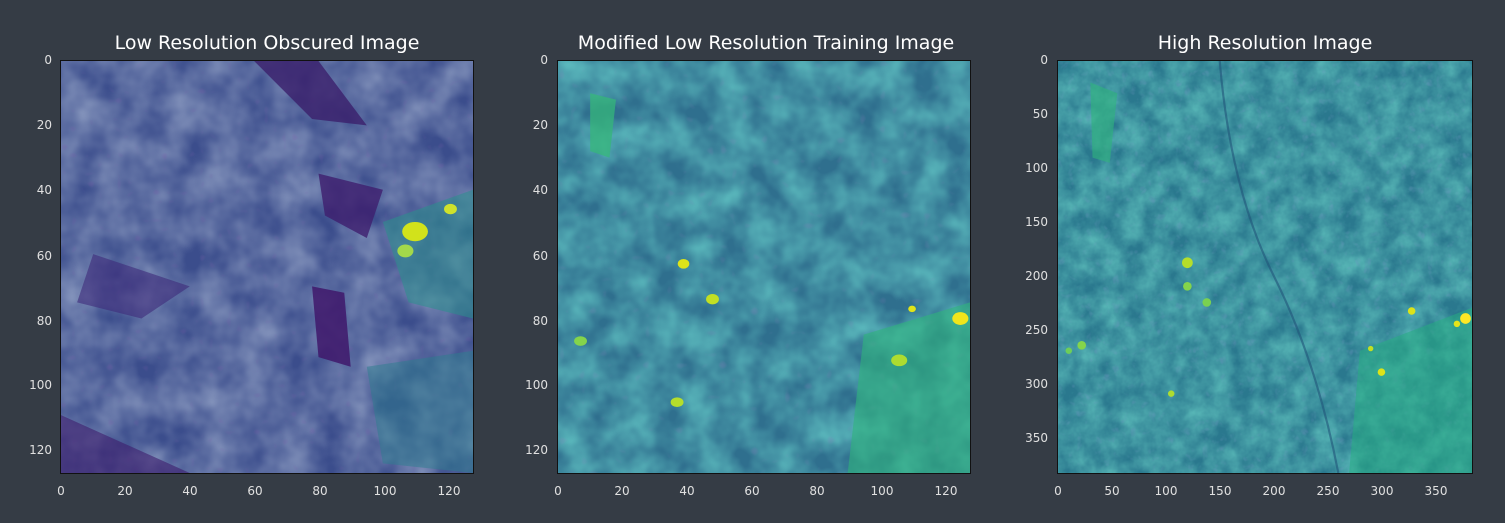 Image resolution: width=1505 pixels, height=523 pixels. I want to click on x-tick-label: 50, so click(1112, 491).